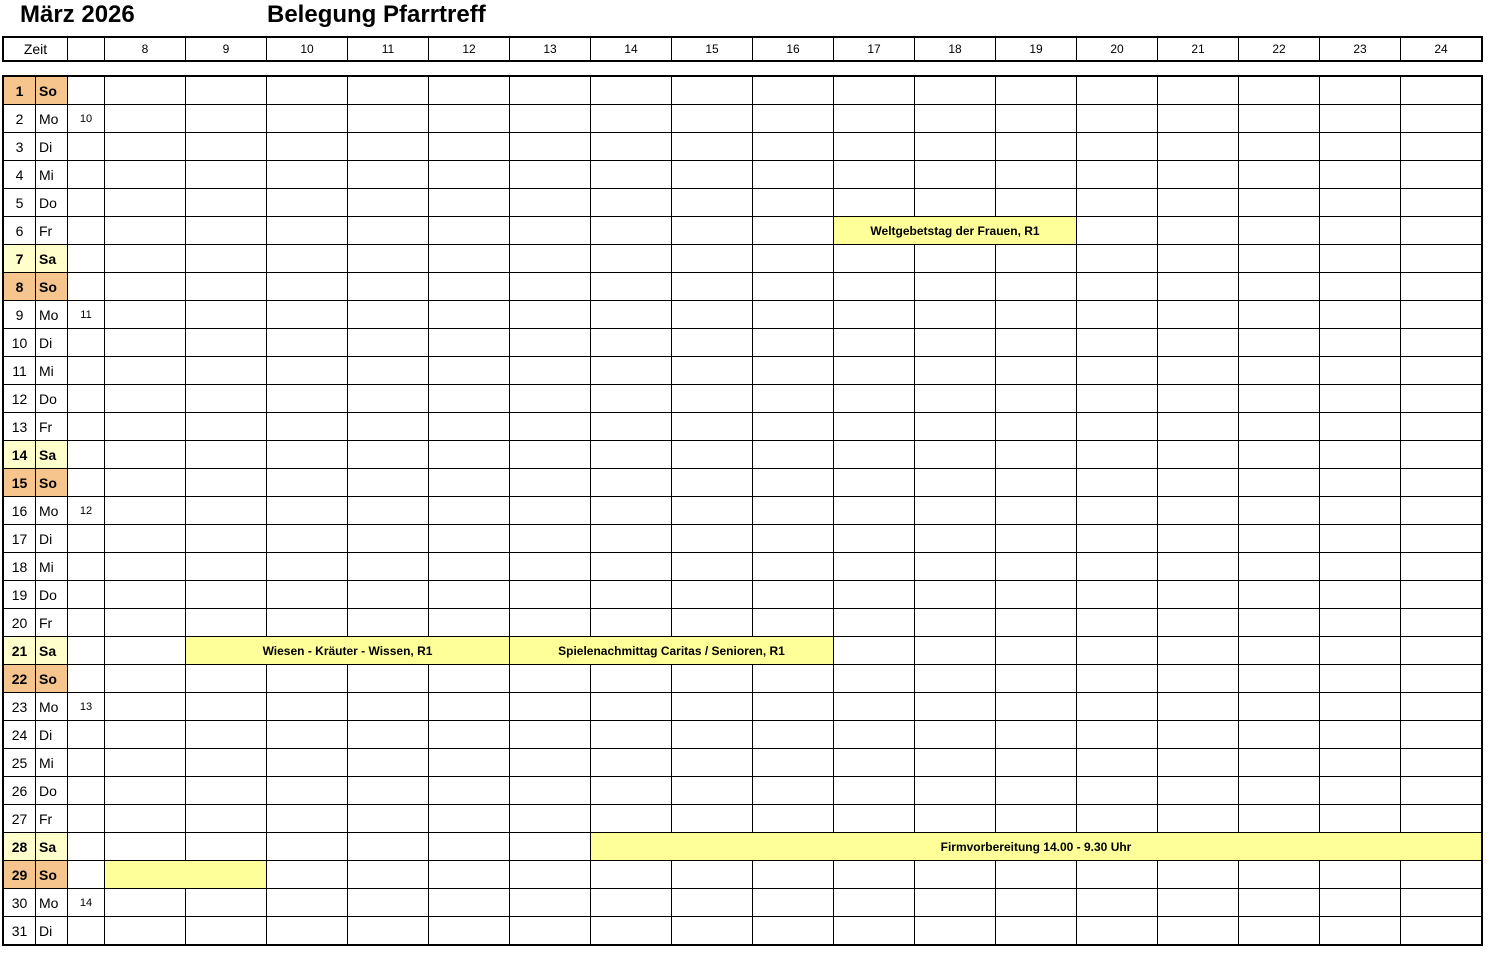 The image size is (1500, 954). I want to click on day-number-cell: 24, so click(19, 734).